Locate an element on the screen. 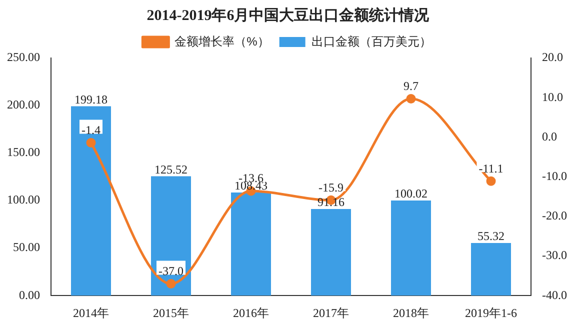 Image resolution: width=576 pixels, height=327 pixels. y-tick-label: 50.00 is located at coordinates (26, 247).